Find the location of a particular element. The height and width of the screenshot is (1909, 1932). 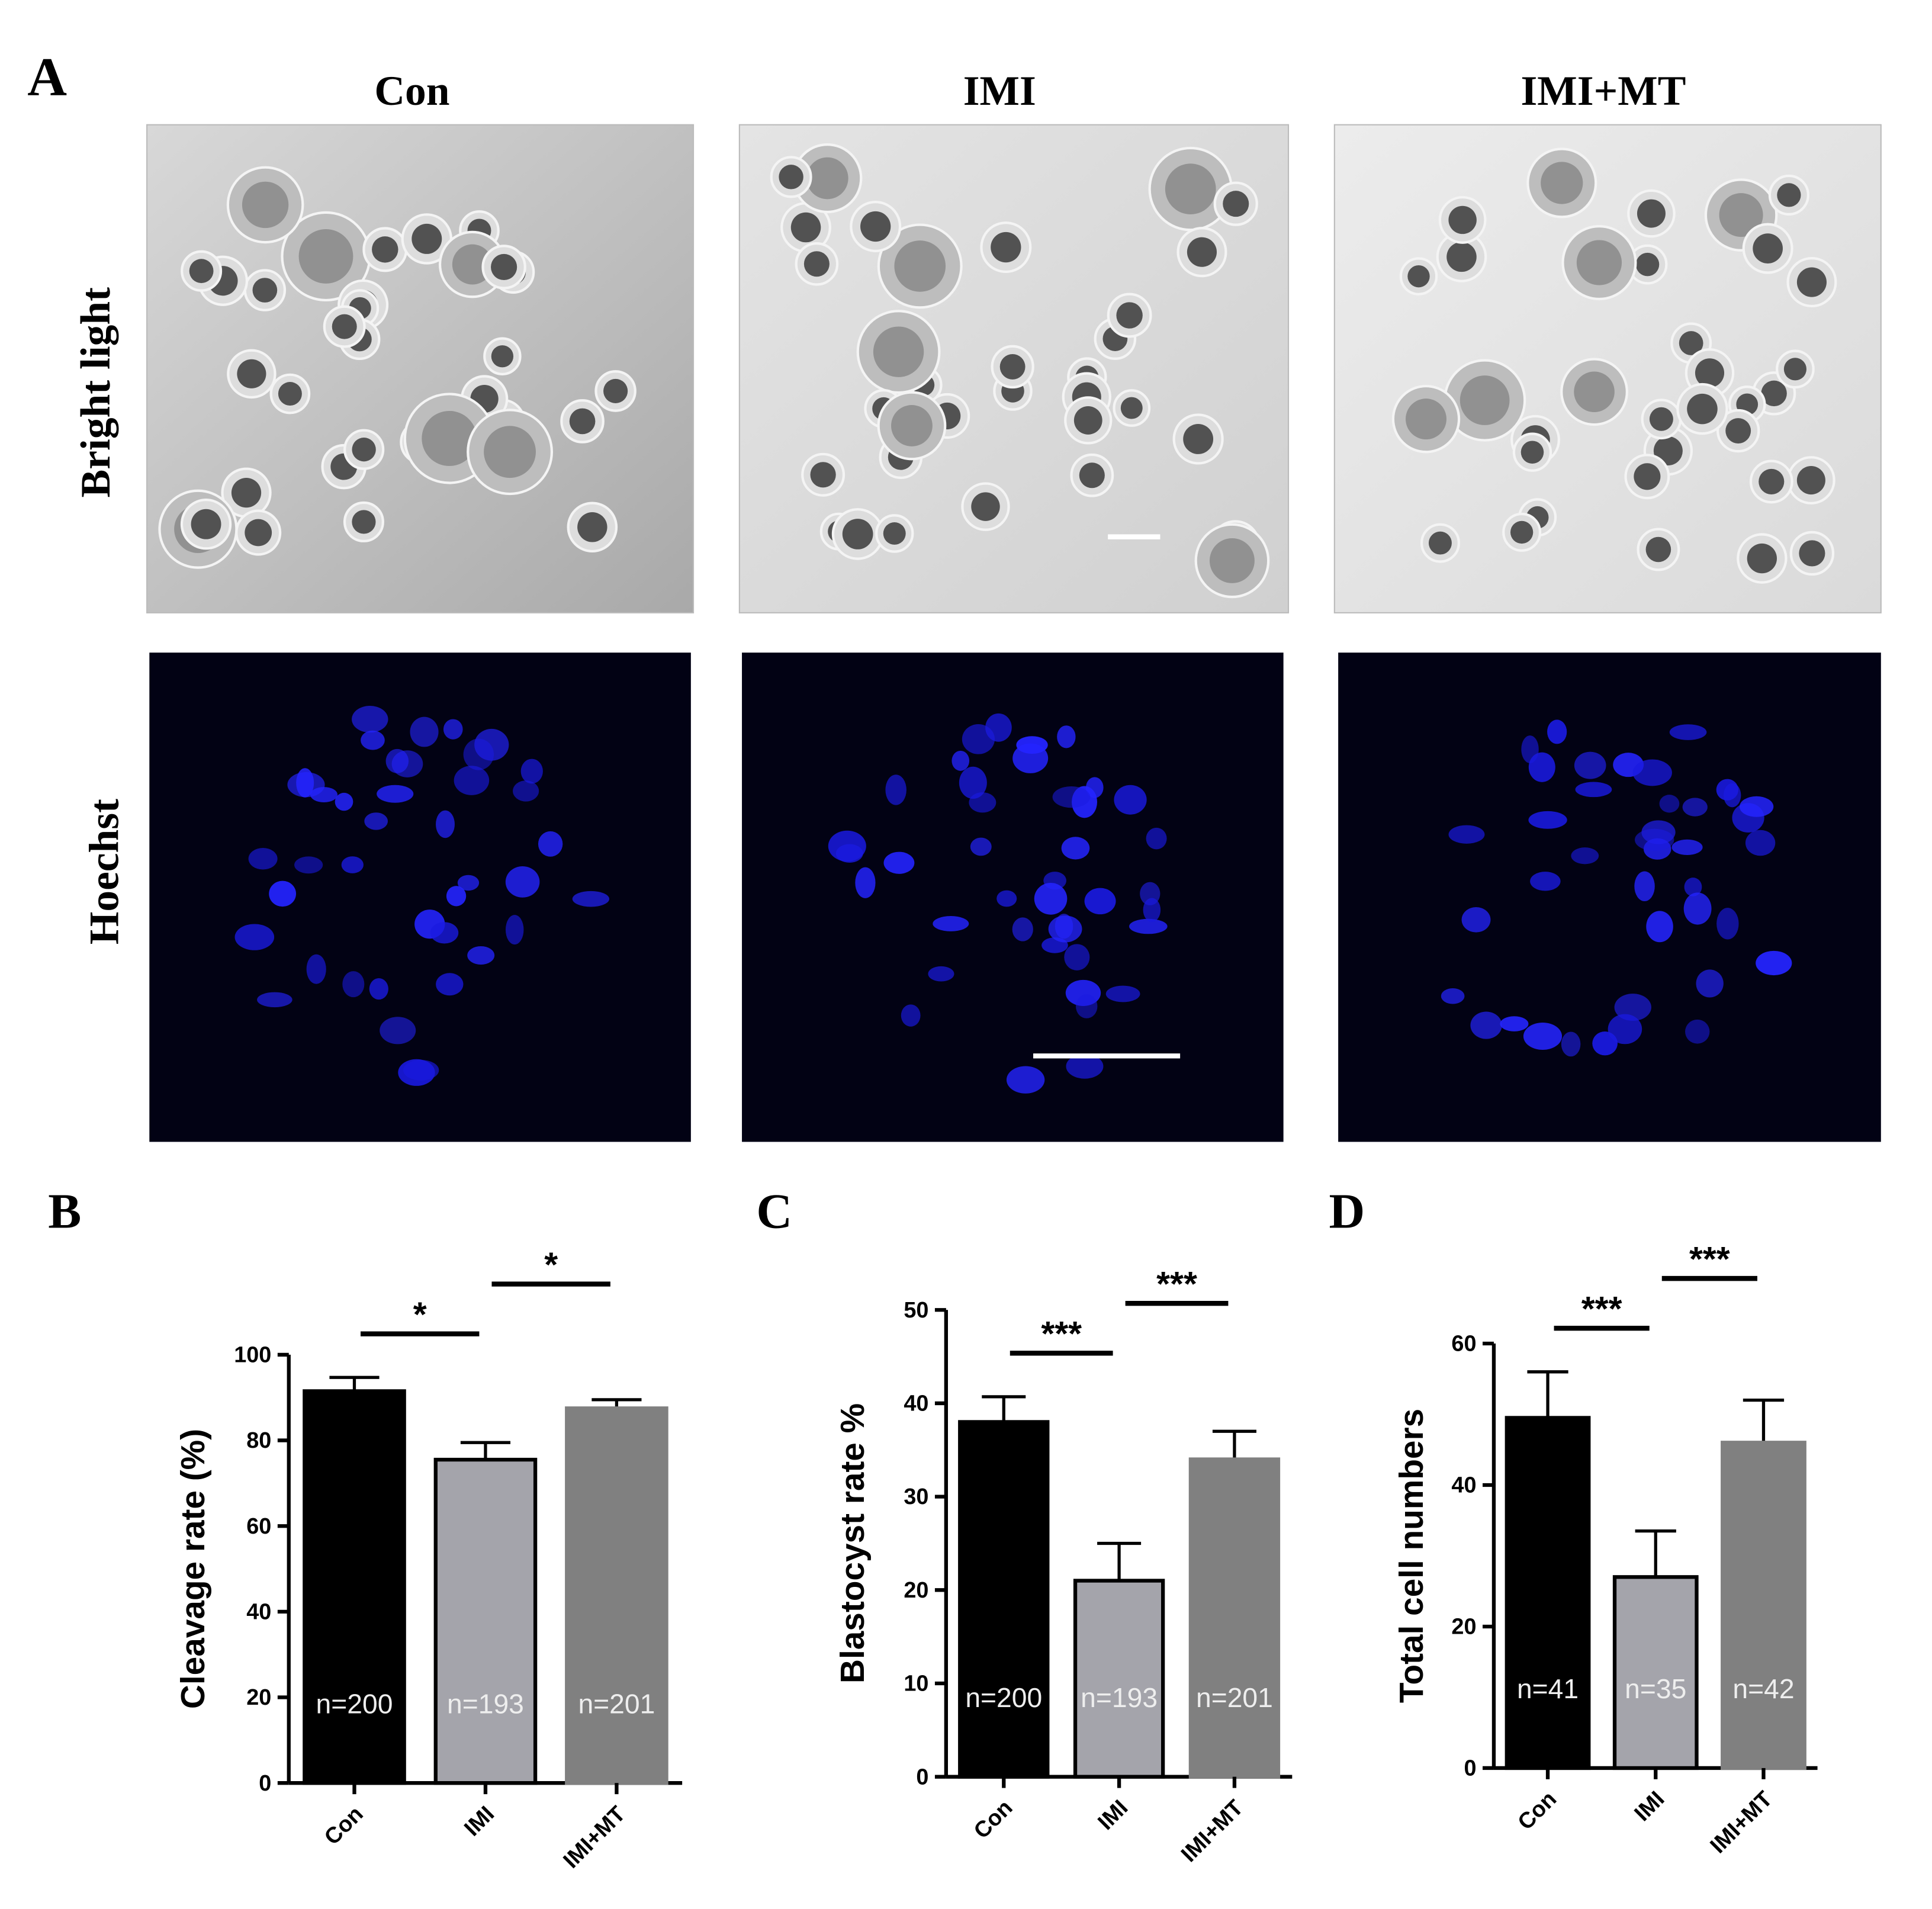

column-title: IMI is located at coordinates (999, 91).